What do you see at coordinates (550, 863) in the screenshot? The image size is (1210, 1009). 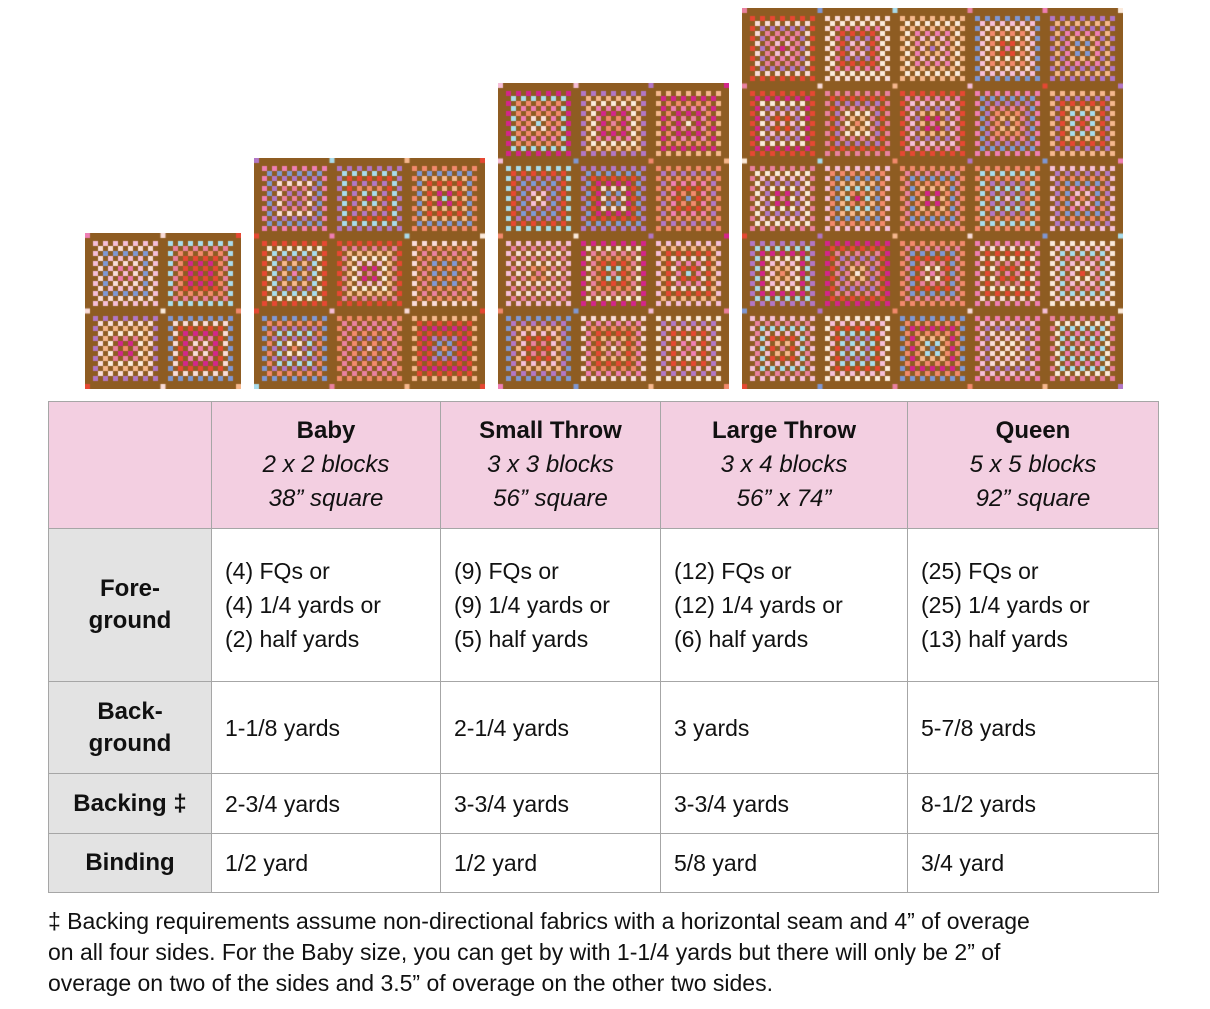 I see `cell-binding-small-throw: 1/2 yard` at bounding box center [550, 863].